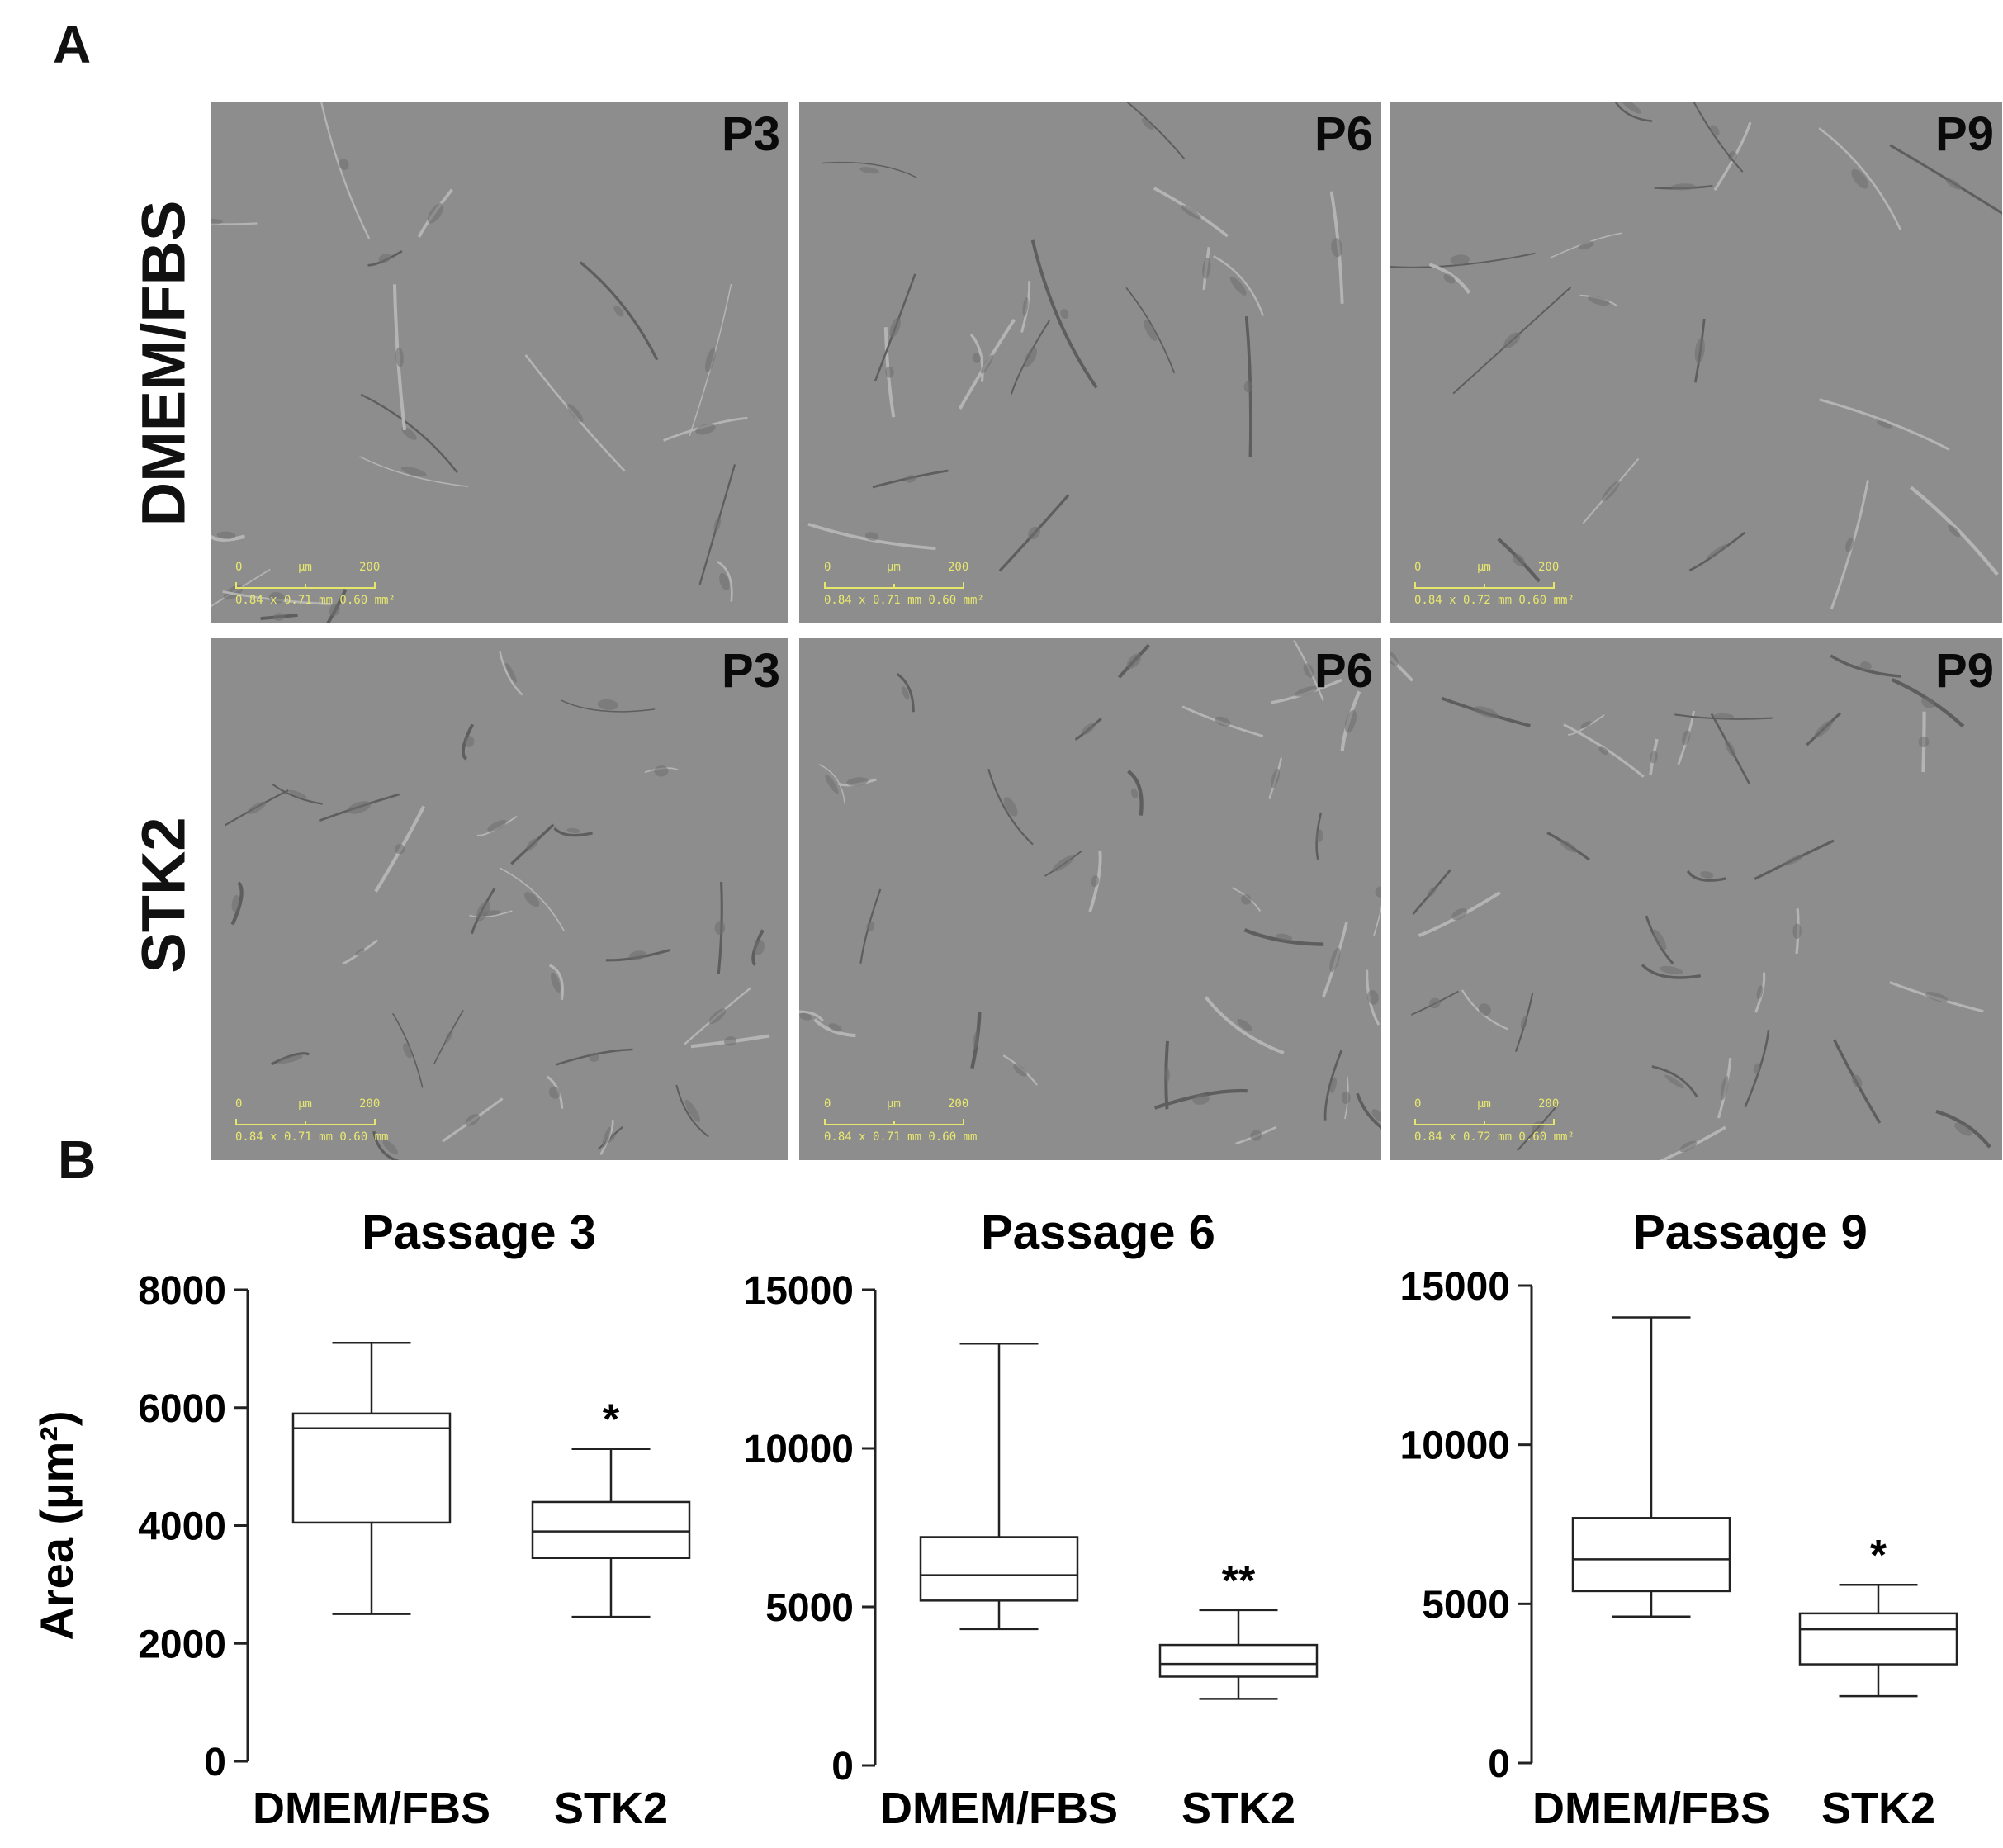  I want to click on box-plot-svg: Passage 9 0 5000 10000 15000 DMEM/FBS STK2 *, so click(1679, 1519).